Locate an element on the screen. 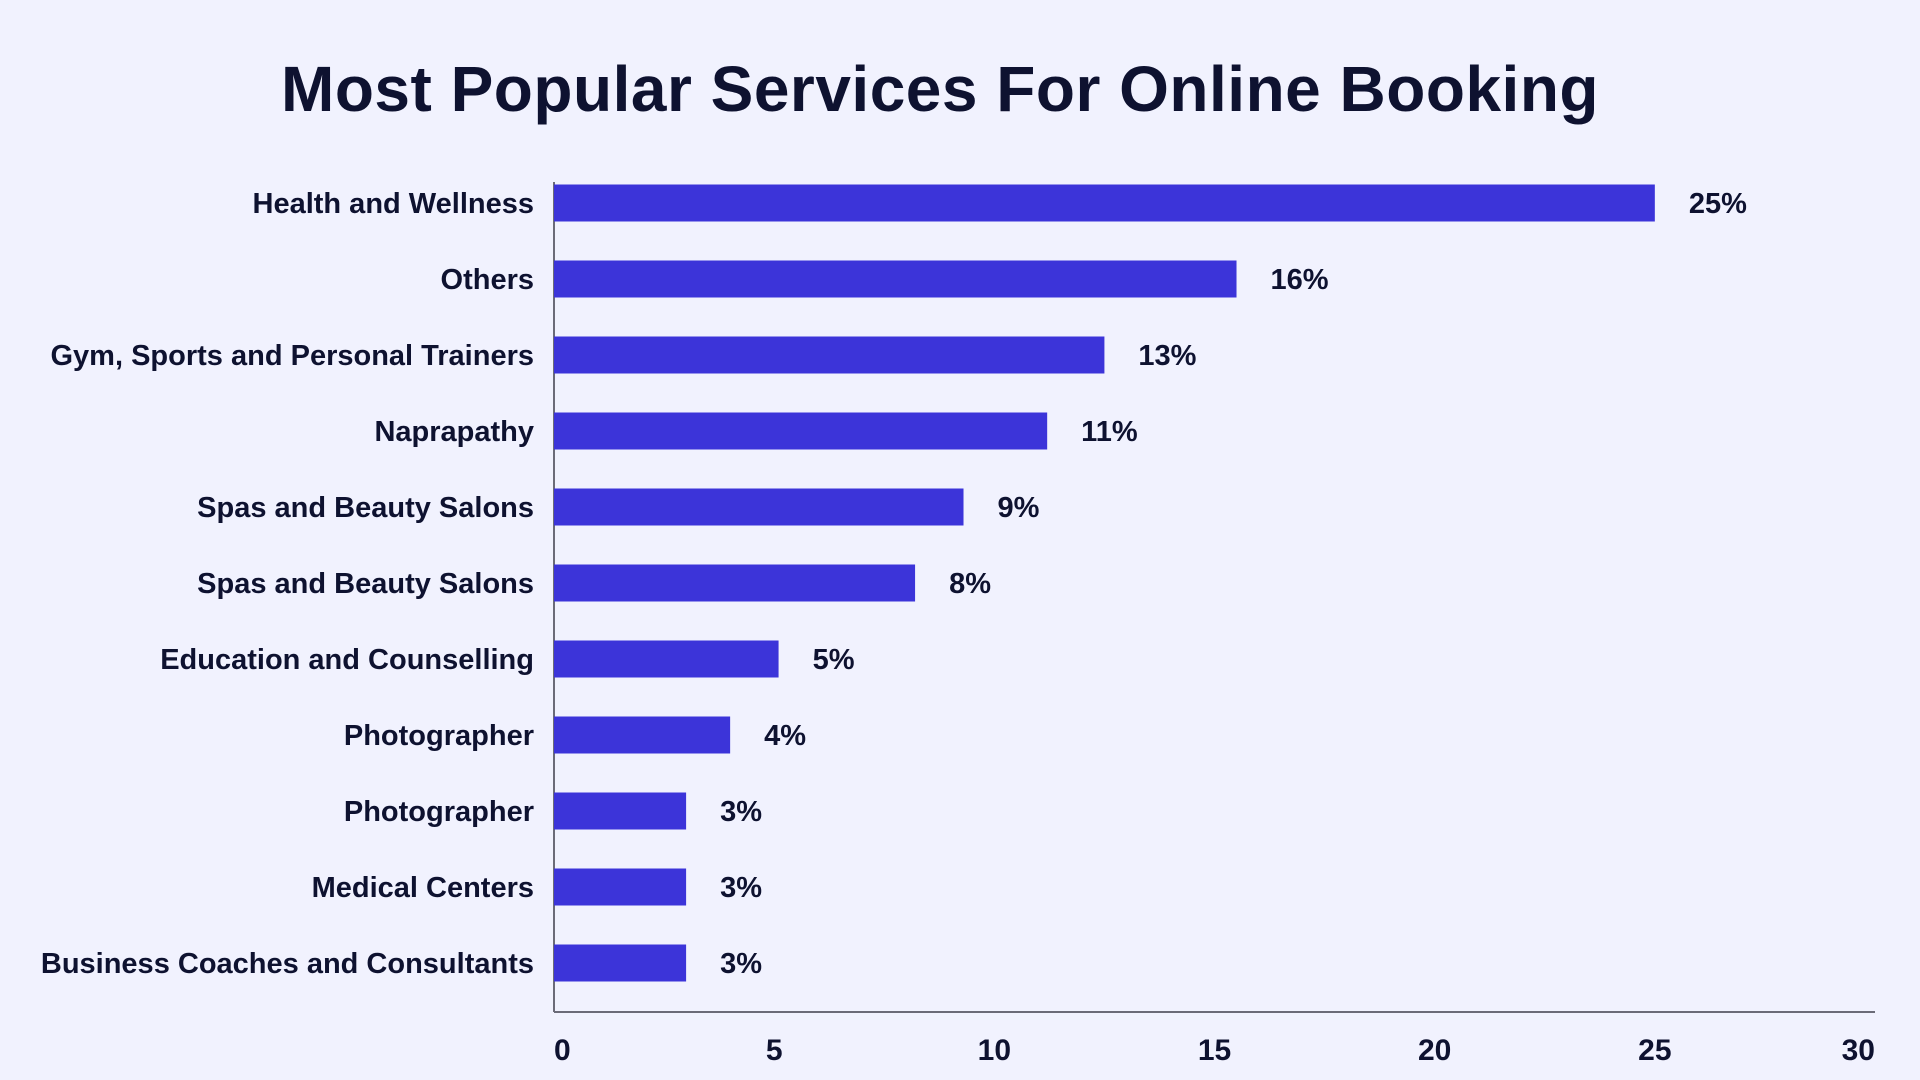  category-label: Others is located at coordinates (487, 280).